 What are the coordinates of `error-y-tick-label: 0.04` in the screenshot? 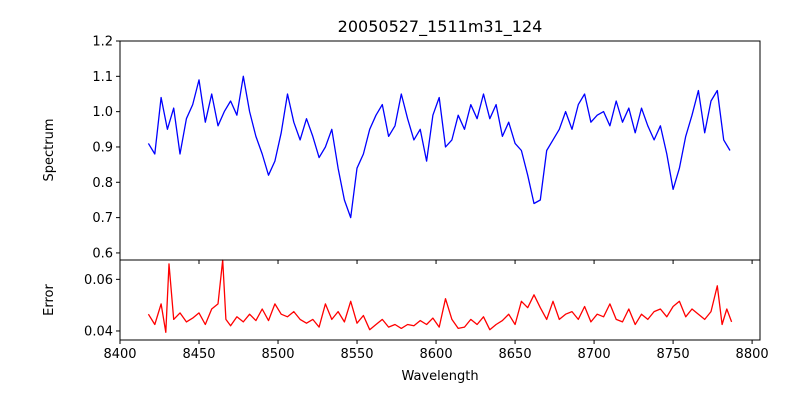 It's located at (98, 331).